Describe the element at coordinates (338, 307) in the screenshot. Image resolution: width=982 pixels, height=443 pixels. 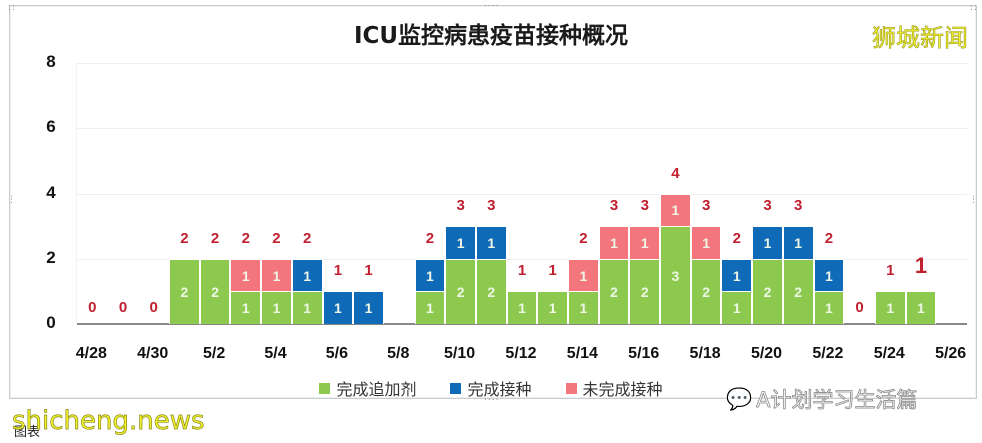
I see `bar-5/6: 1` at that location.